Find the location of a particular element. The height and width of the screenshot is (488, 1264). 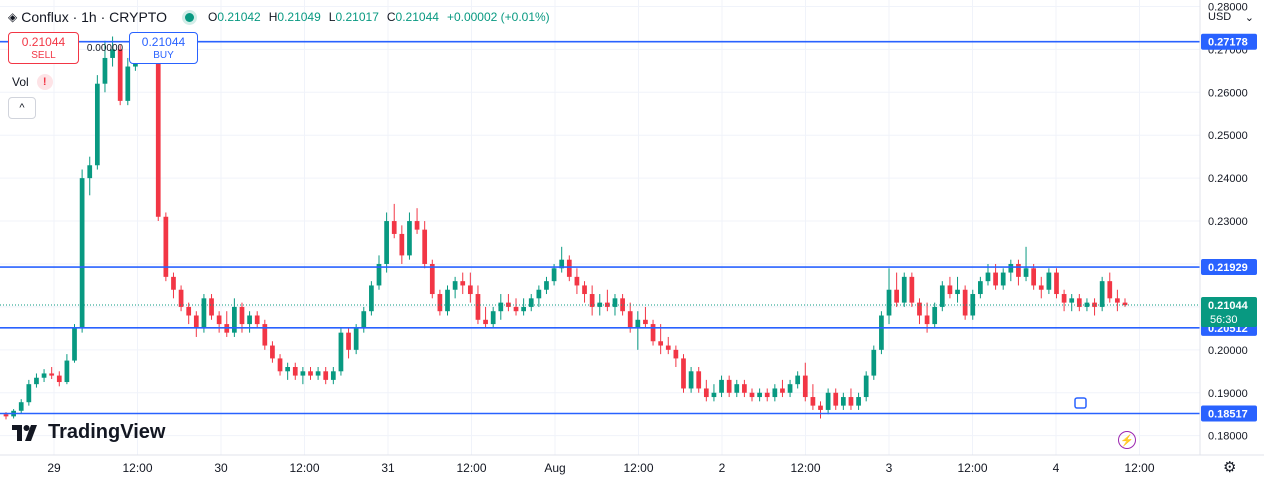

horizontal-line-price: 0.27178 is located at coordinates (1228, 43).